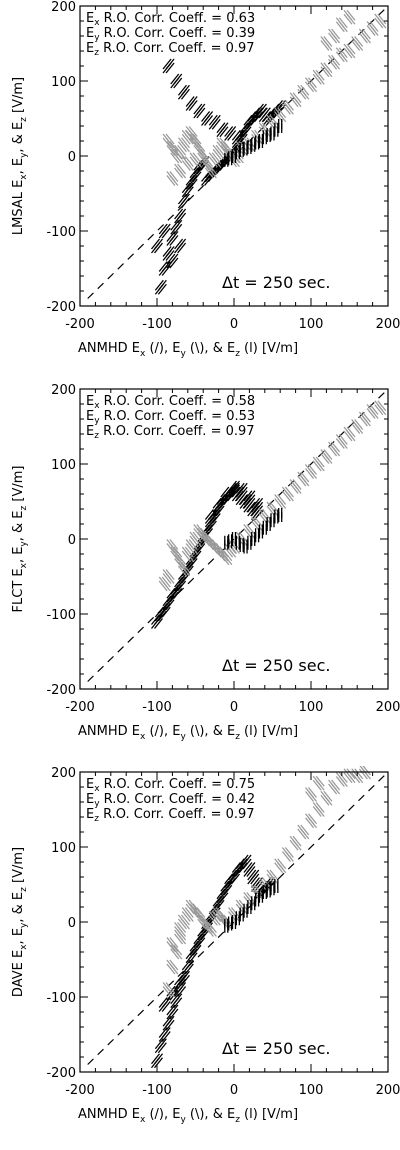 Image resolution: width=400 pixels, height=1150 pixels. I want to click on series-ey, so click(272, 496).